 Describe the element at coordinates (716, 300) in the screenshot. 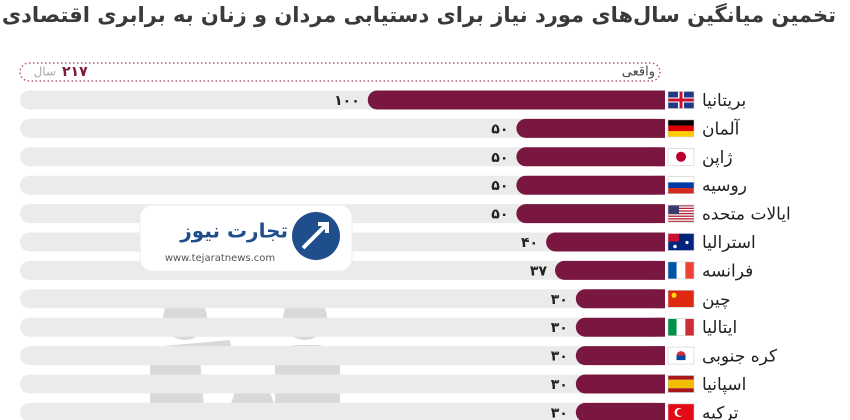

I see `y-tick-label: چین` at that location.